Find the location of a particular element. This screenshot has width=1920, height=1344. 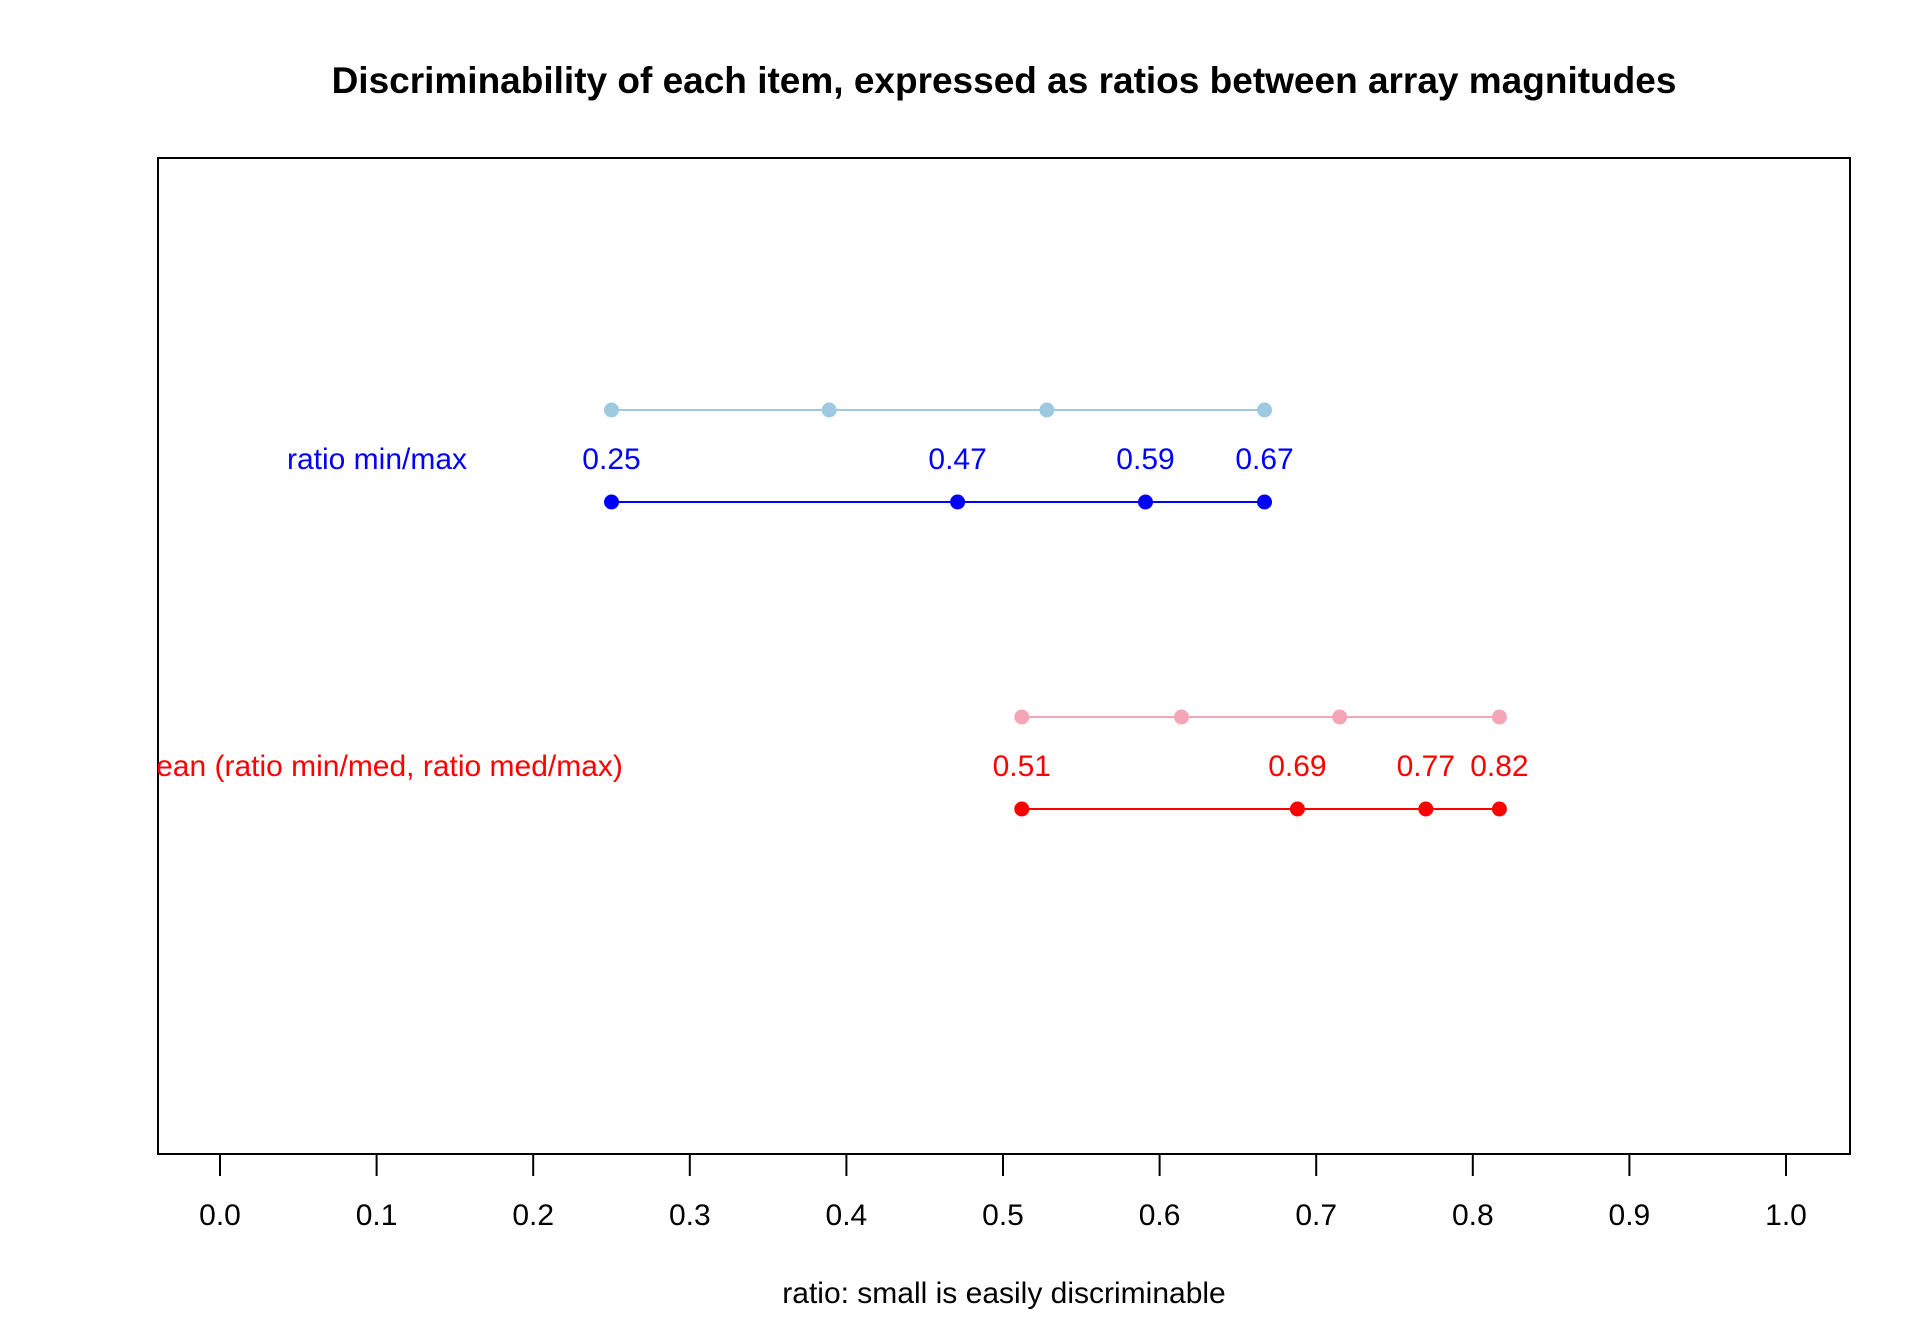

x-tick-label: 0.3 is located at coordinates (690, 1215).